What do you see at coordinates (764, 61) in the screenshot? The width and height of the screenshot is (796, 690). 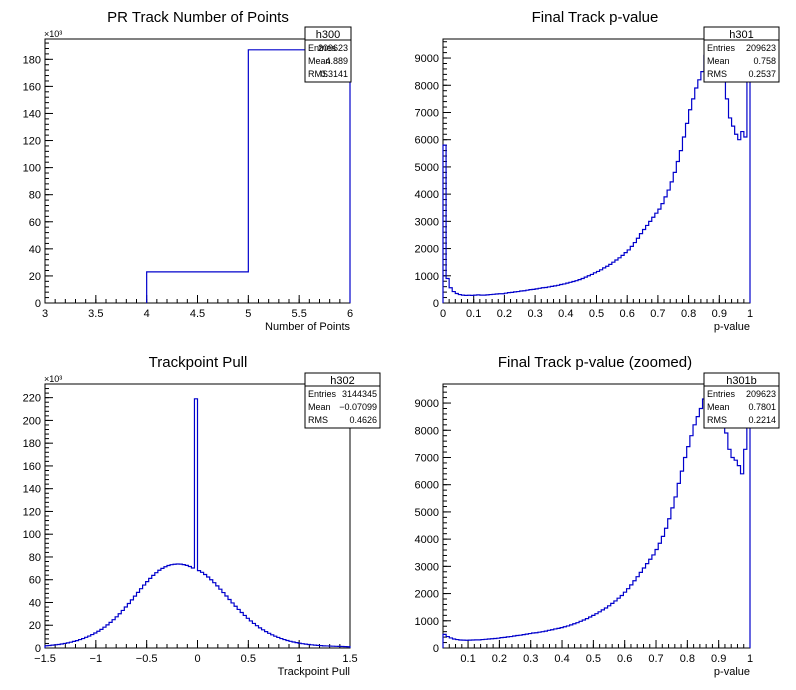 I see `stats-value: 0.758` at bounding box center [764, 61].